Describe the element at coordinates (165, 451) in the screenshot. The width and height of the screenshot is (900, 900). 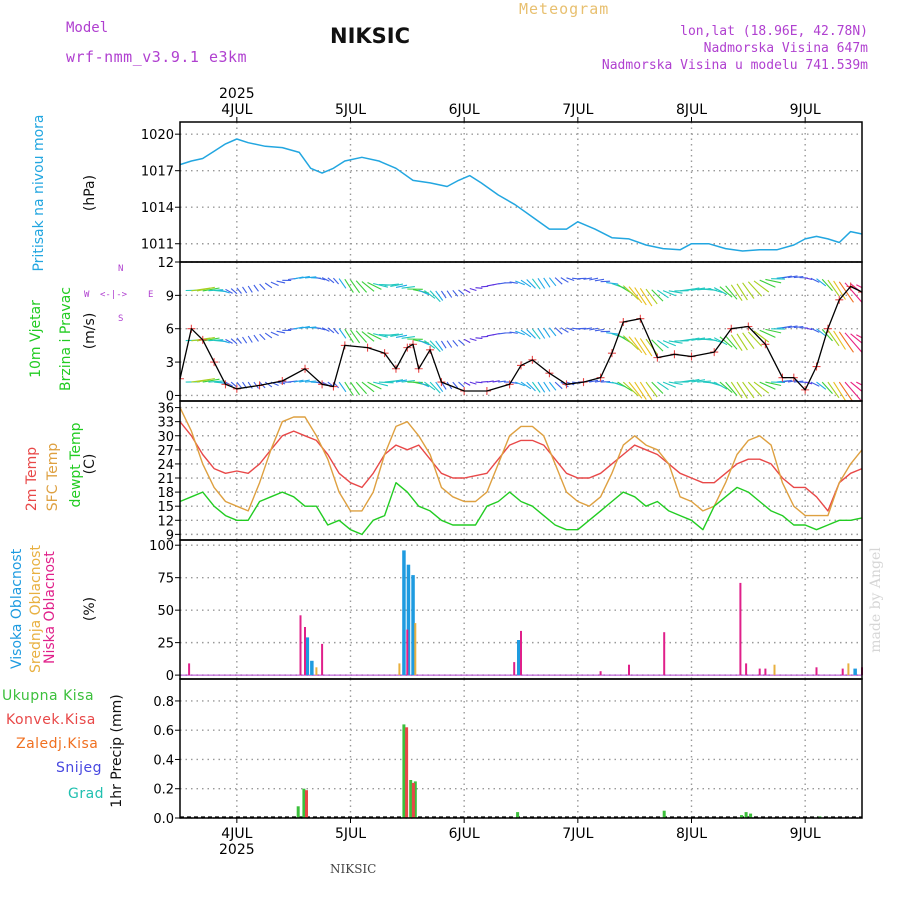
I see `y-tick-label: 27` at that location.